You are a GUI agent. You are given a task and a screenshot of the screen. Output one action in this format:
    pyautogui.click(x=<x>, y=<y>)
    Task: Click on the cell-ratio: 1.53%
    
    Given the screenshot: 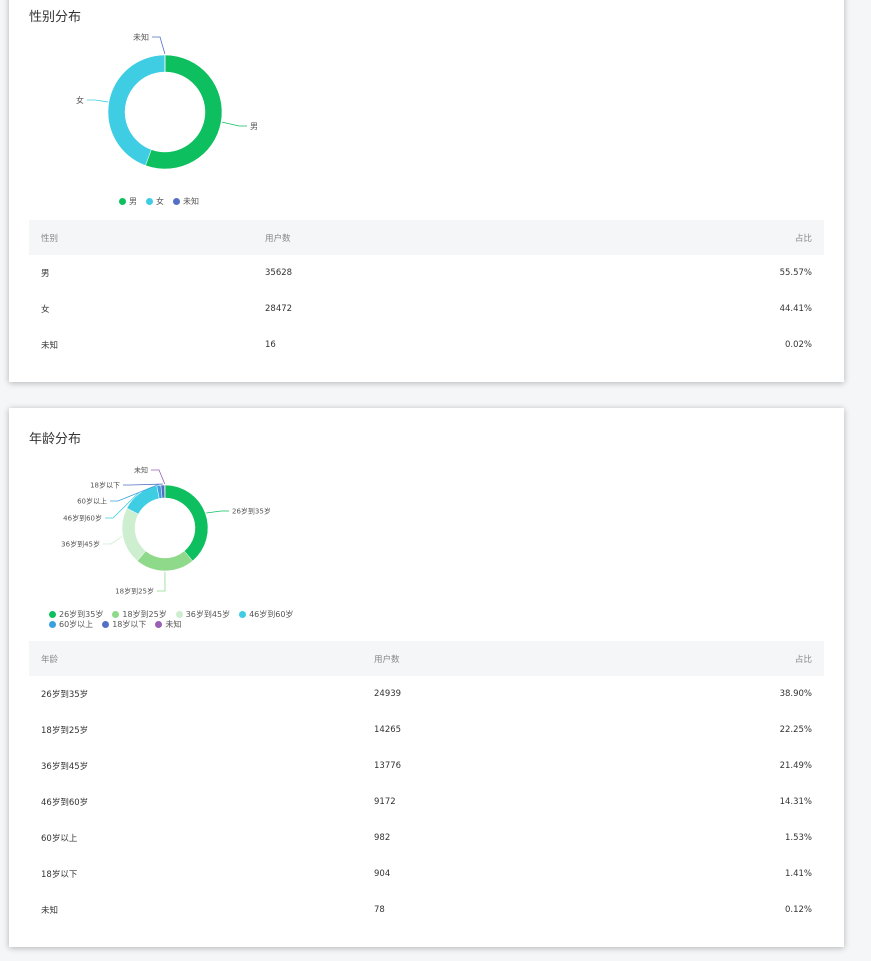 What is the action you would take?
    pyautogui.click(x=798, y=838)
    